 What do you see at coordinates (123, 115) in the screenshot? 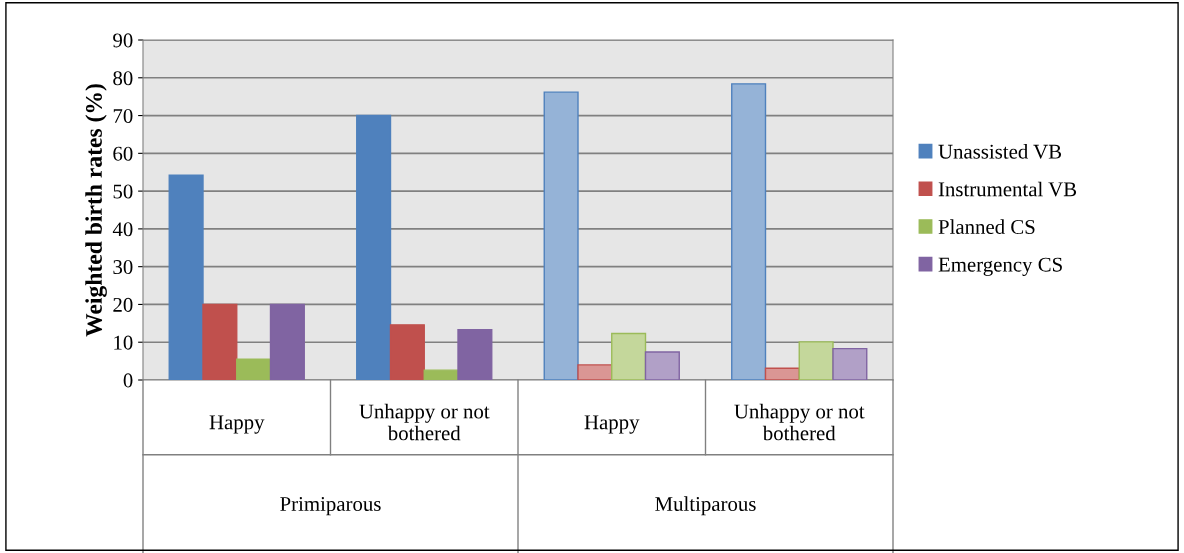
I see `y-tick-label: 70` at bounding box center [123, 115].